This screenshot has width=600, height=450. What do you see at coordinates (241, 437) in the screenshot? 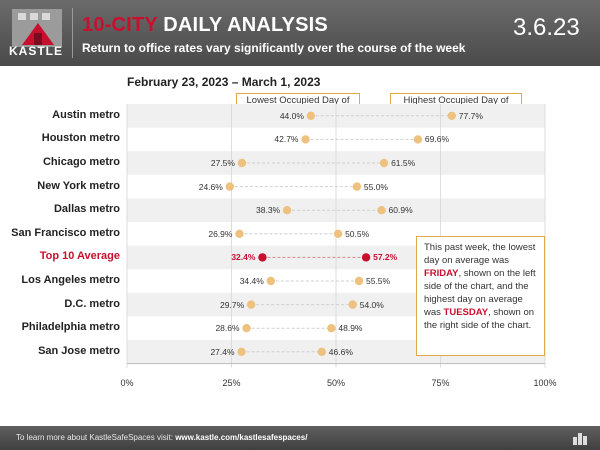
I see `footer-link: www.kastle.com/kastlesafespaces/` at bounding box center [241, 437].